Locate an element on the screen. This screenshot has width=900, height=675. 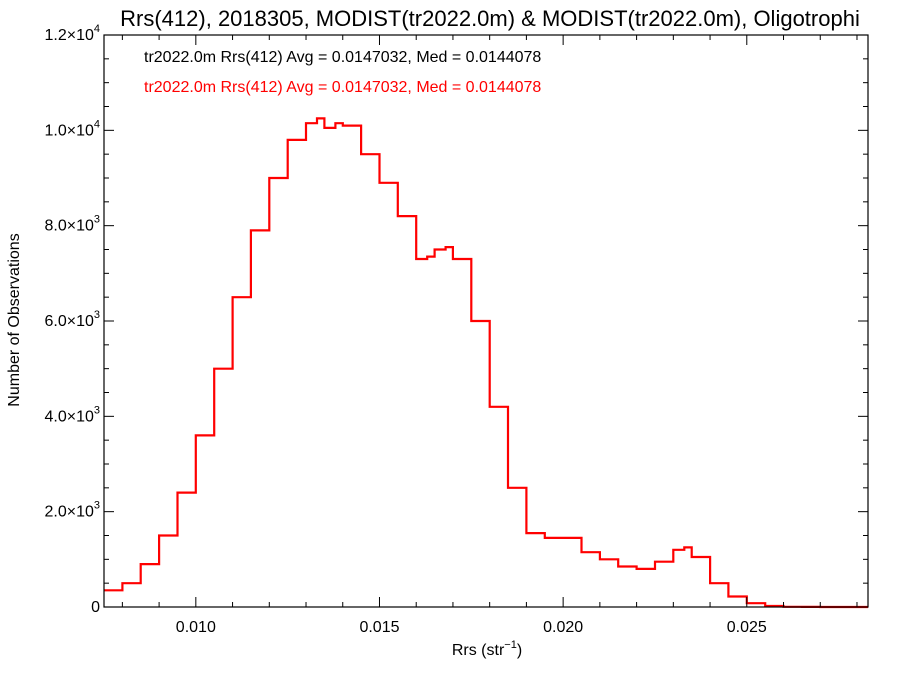
y-tick-label: 1.2×10⁴ is located at coordinates (72, 33).